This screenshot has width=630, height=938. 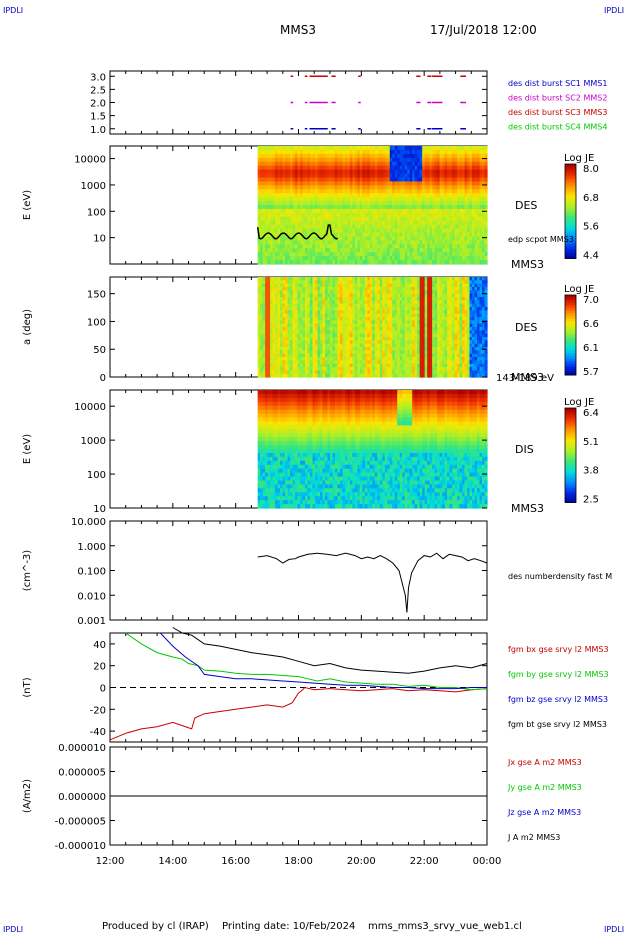 I want to click on spacecraft-title: MMS3, so click(x=298, y=30).